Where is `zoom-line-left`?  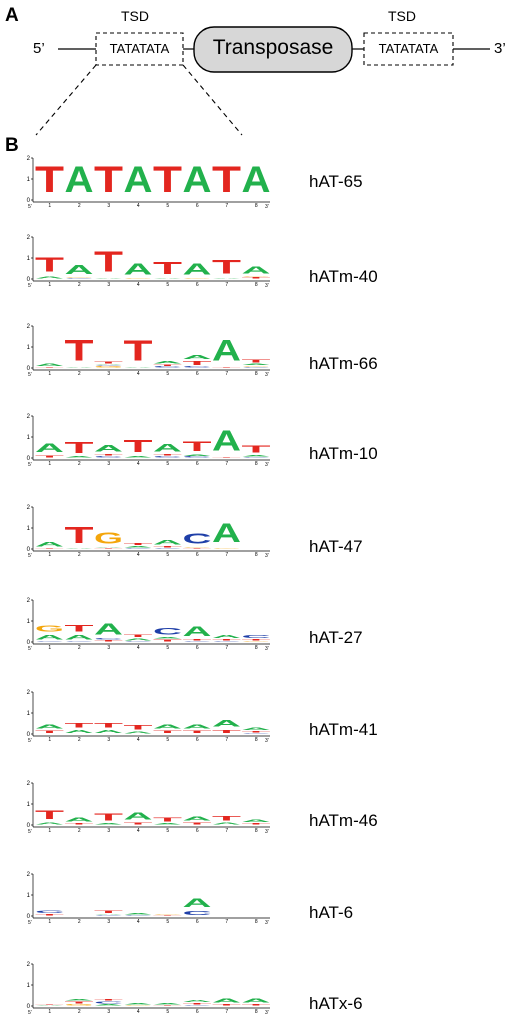
zoom-line-left is located at coordinates (66, 100).